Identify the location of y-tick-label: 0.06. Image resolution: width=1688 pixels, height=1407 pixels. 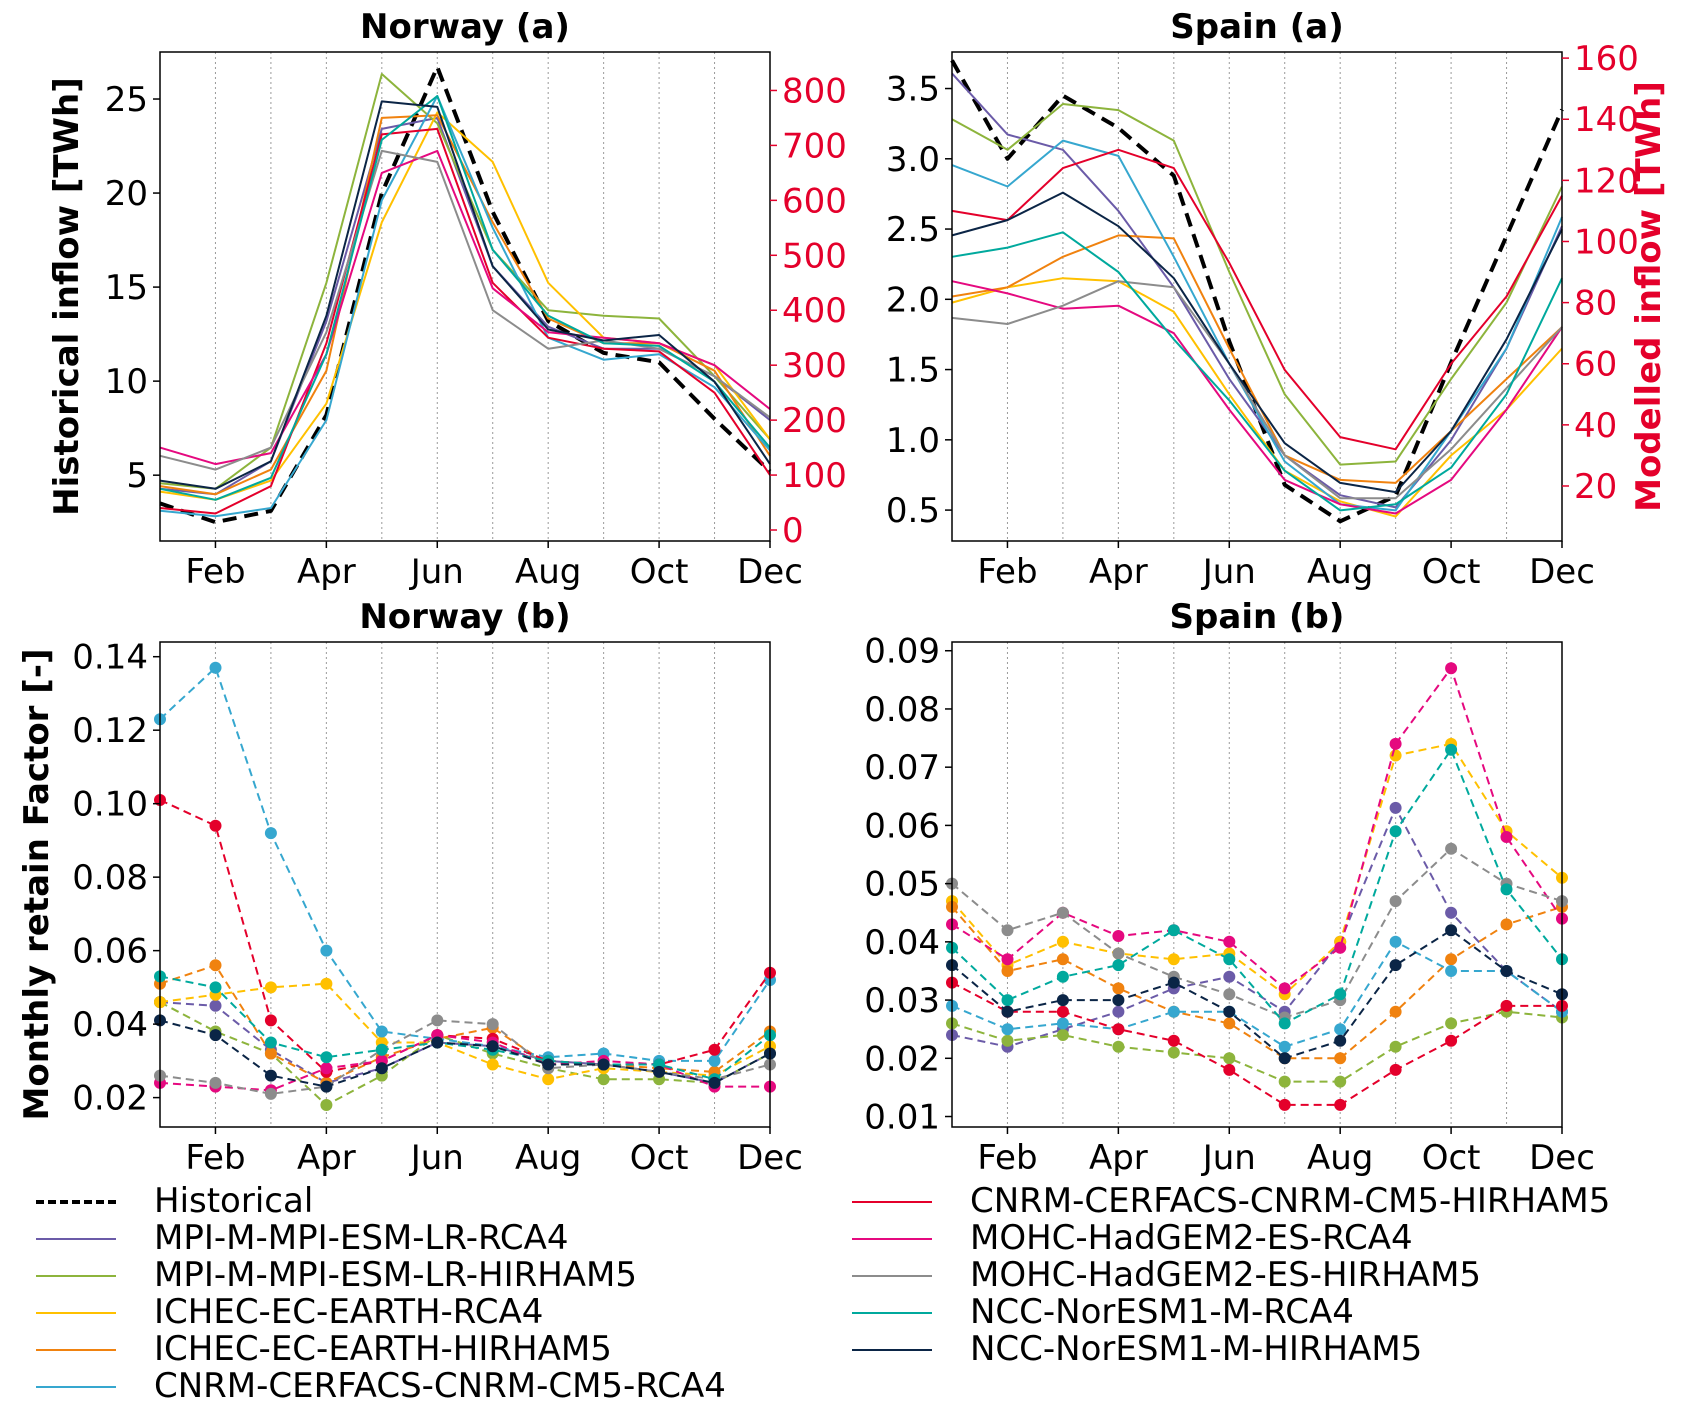
(902, 826).